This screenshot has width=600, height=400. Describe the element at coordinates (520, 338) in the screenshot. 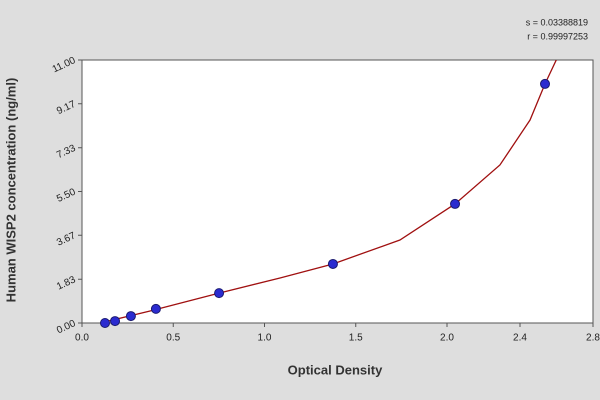

I see `x-tick-label: 2.4` at that location.